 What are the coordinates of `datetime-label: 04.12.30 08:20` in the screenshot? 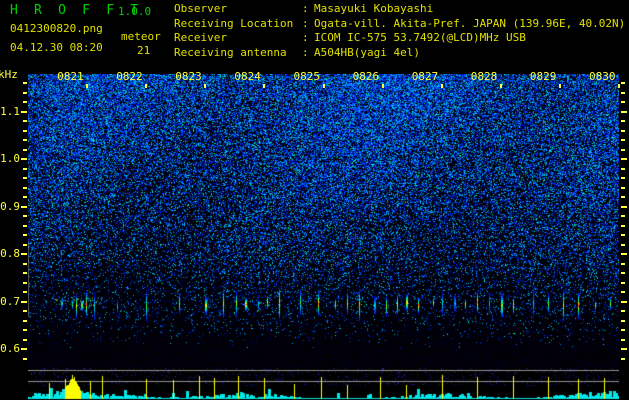 It's located at (56, 47).